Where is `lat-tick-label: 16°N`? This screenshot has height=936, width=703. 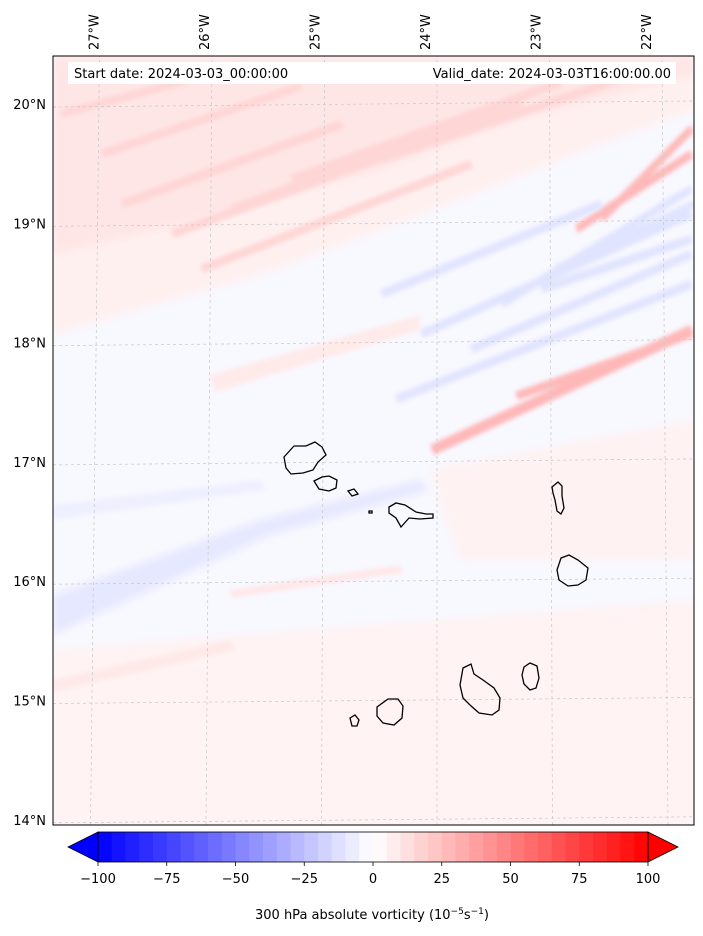
lat-tick-label: 16°N is located at coordinates (29, 582).